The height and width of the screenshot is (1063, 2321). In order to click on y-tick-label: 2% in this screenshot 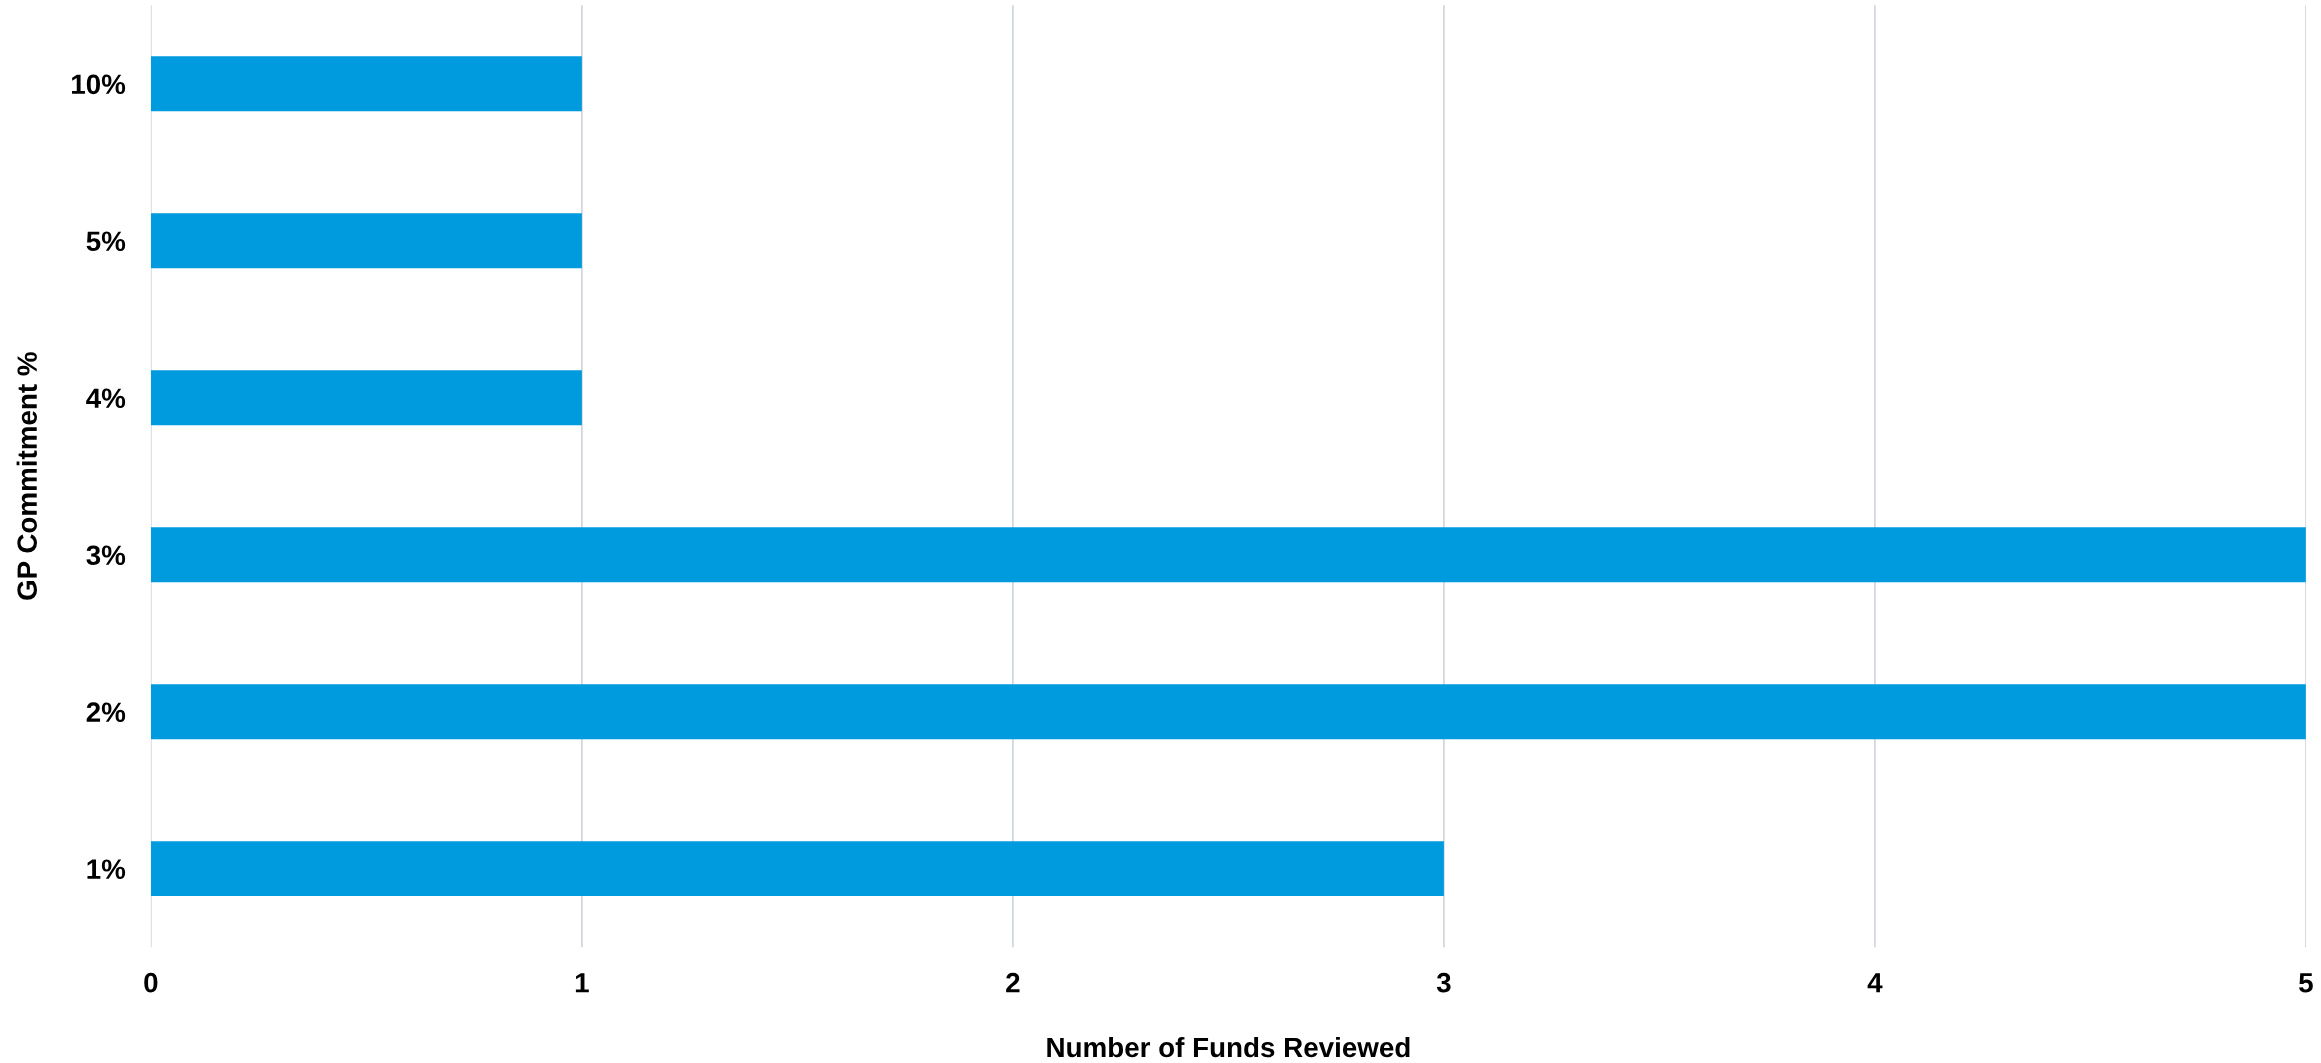, I will do `click(106, 712)`.